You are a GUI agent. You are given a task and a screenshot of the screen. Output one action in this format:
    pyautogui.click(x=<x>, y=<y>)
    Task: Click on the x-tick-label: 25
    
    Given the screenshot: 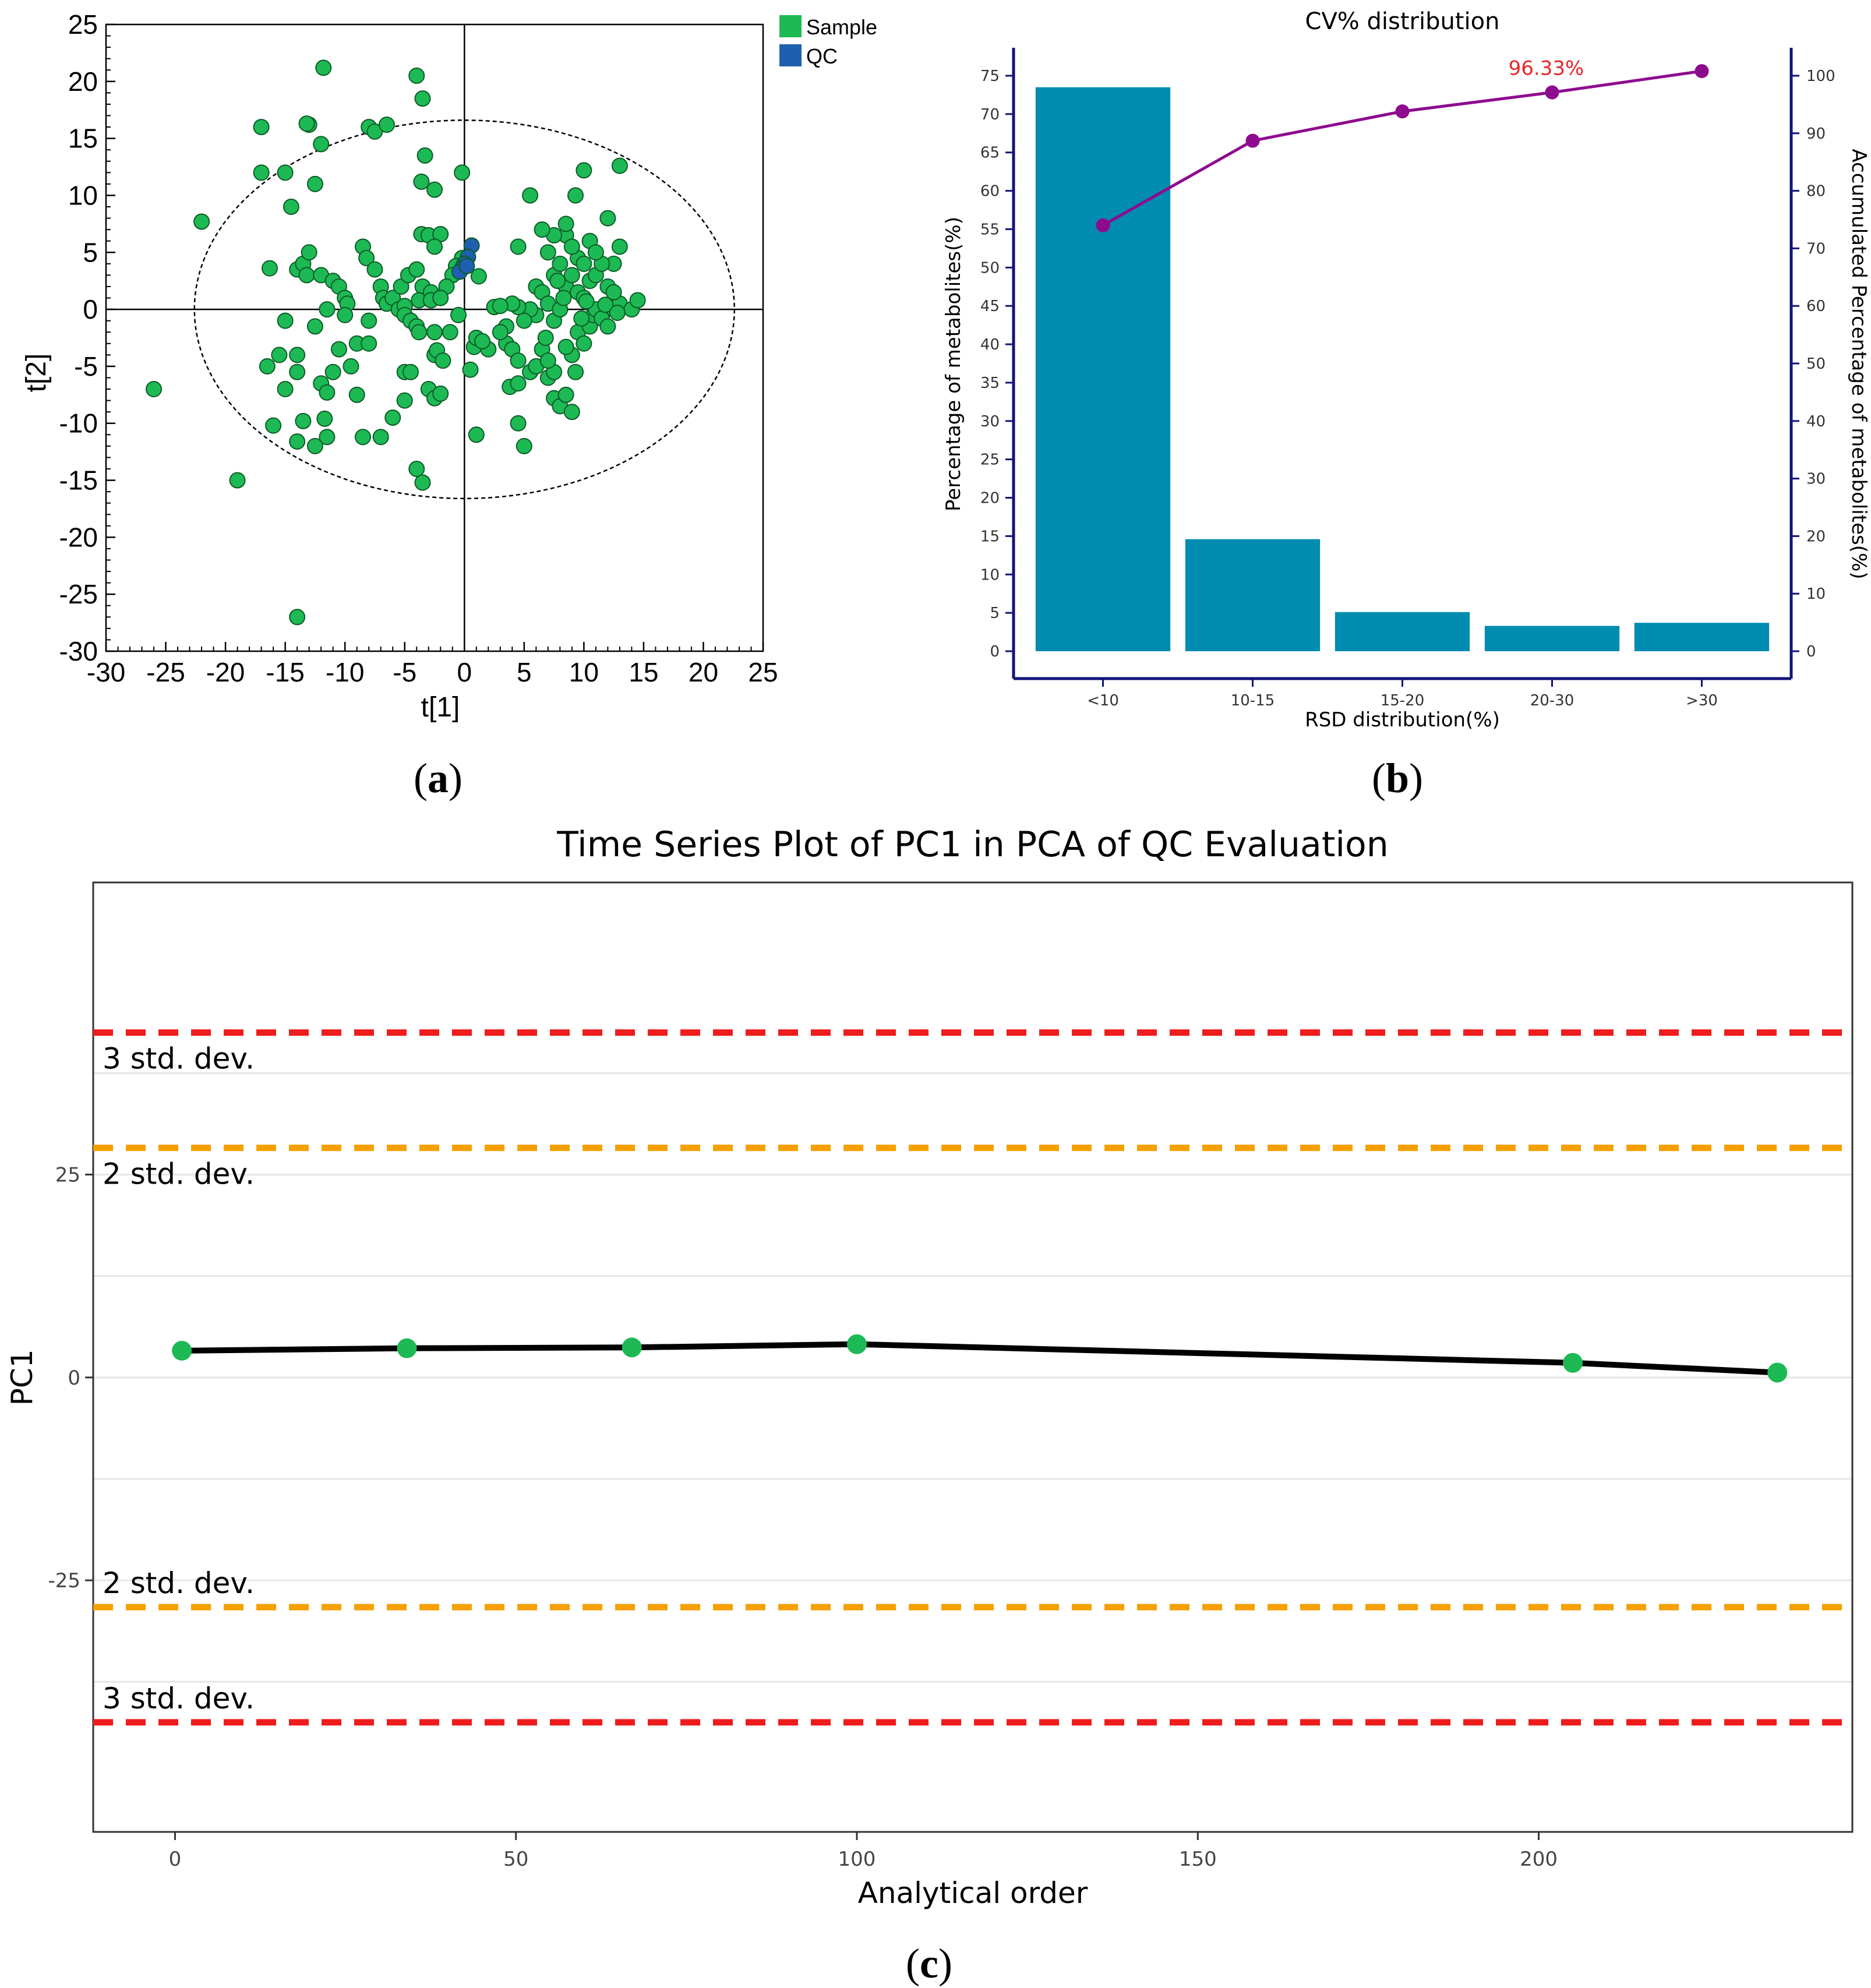 What is the action you would take?
    pyautogui.click(x=763, y=672)
    